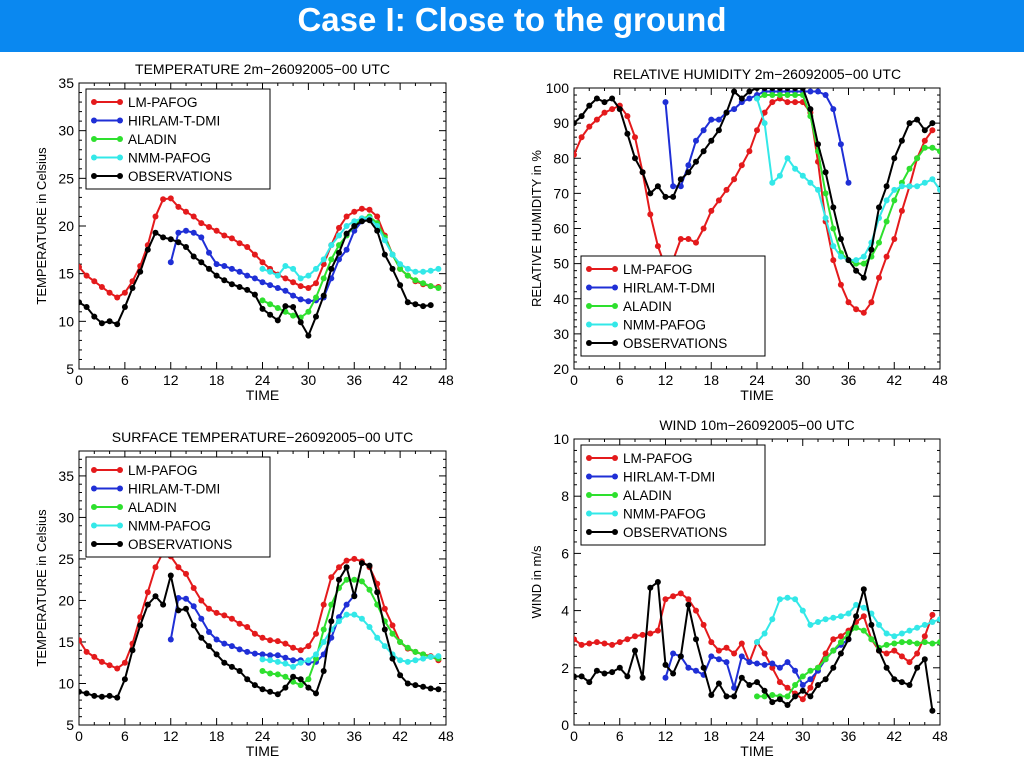  What do you see at coordinates (41, 588) in the screenshot?
I see `y-axis-label: TEMPERATURE in Celsius` at bounding box center [41, 588].